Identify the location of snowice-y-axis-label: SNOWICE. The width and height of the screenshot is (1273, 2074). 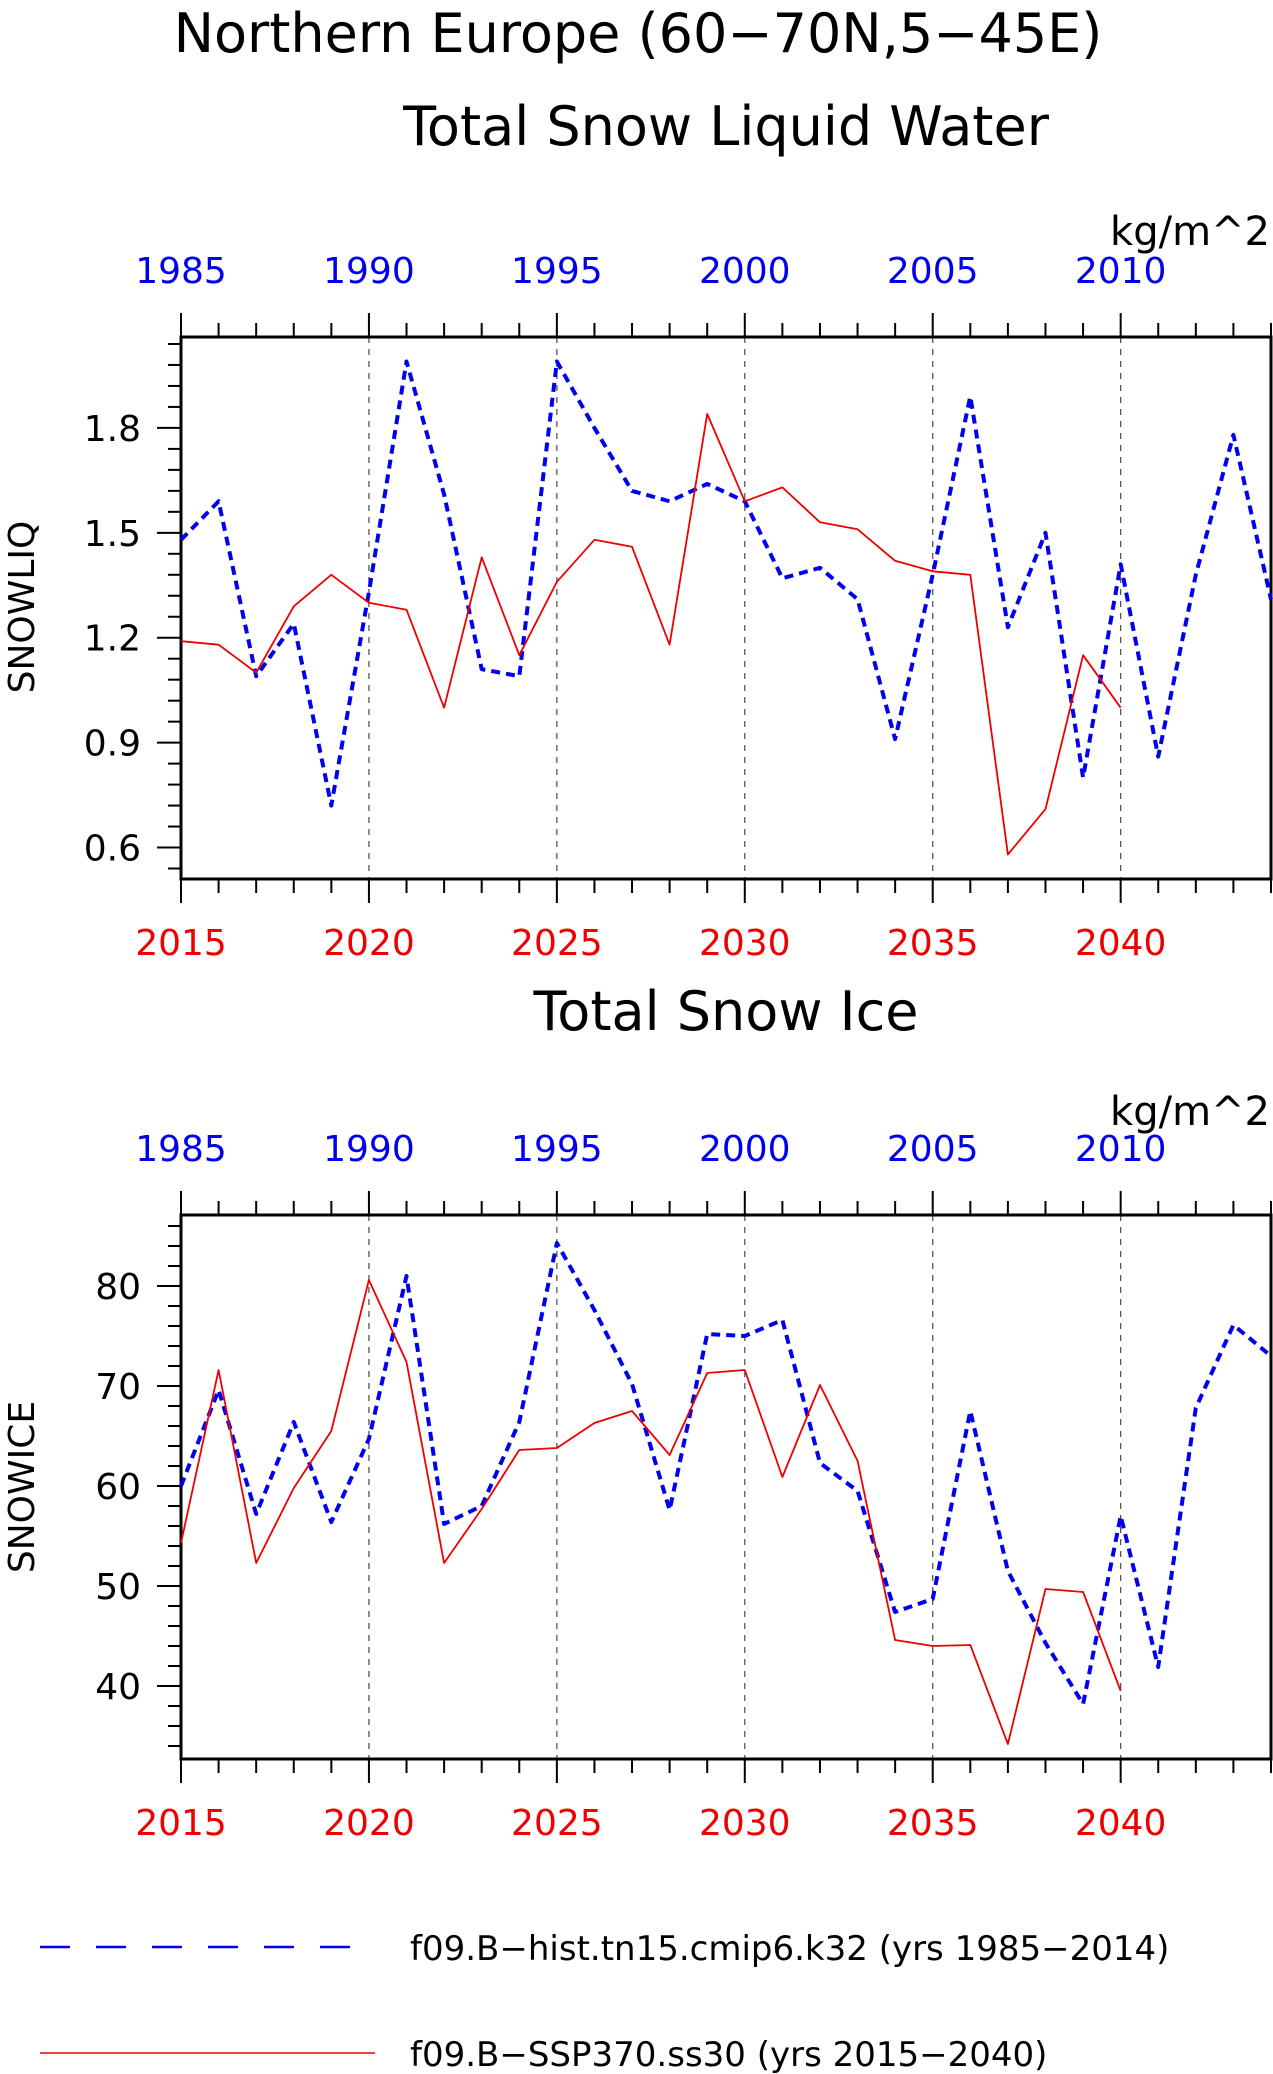
(22, 1487).